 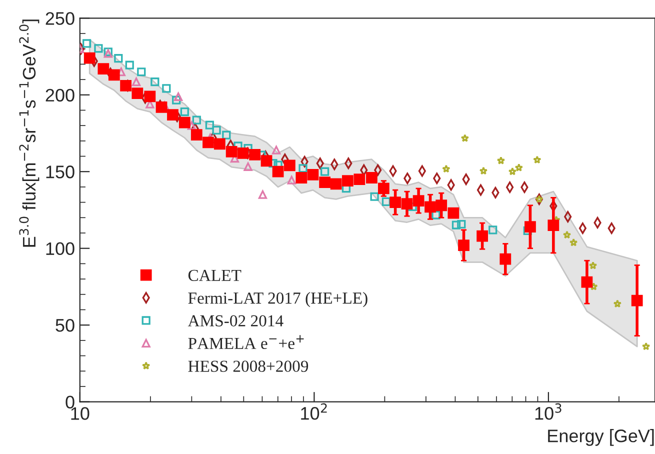 I want to click on x-axis-title: Energy [GeV], so click(x=601, y=437).